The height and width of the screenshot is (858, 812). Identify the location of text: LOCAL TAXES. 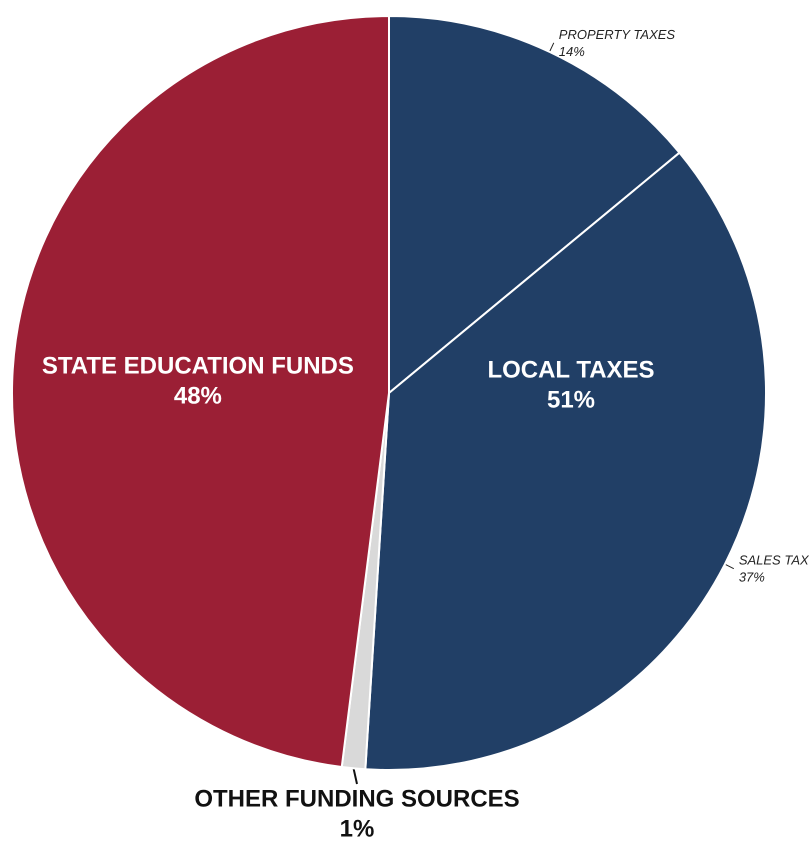
(571, 370).